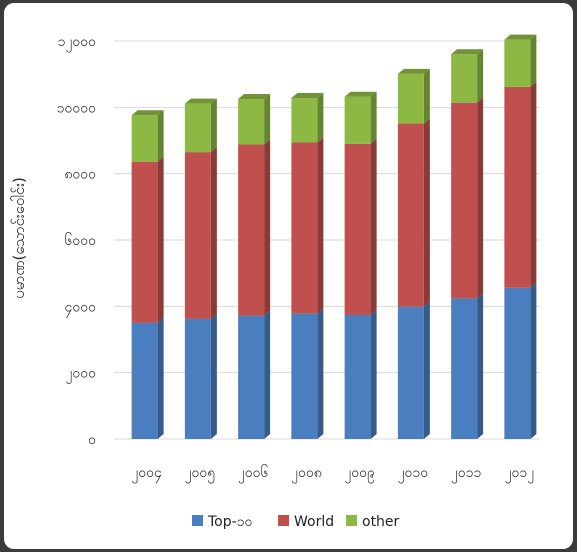 This screenshot has width=577, height=552. I want to click on x-tick-label: ၂၀၁၀, so click(413, 474).